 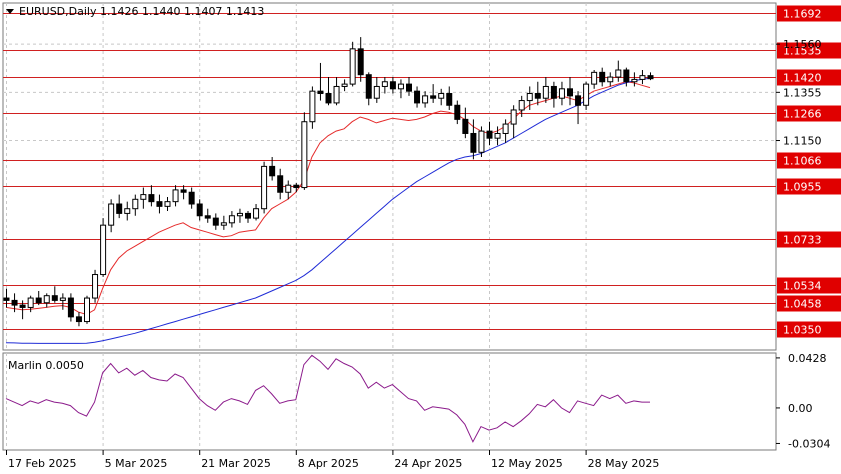 I want to click on collapse-arrow-icon, so click(x=10, y=11).